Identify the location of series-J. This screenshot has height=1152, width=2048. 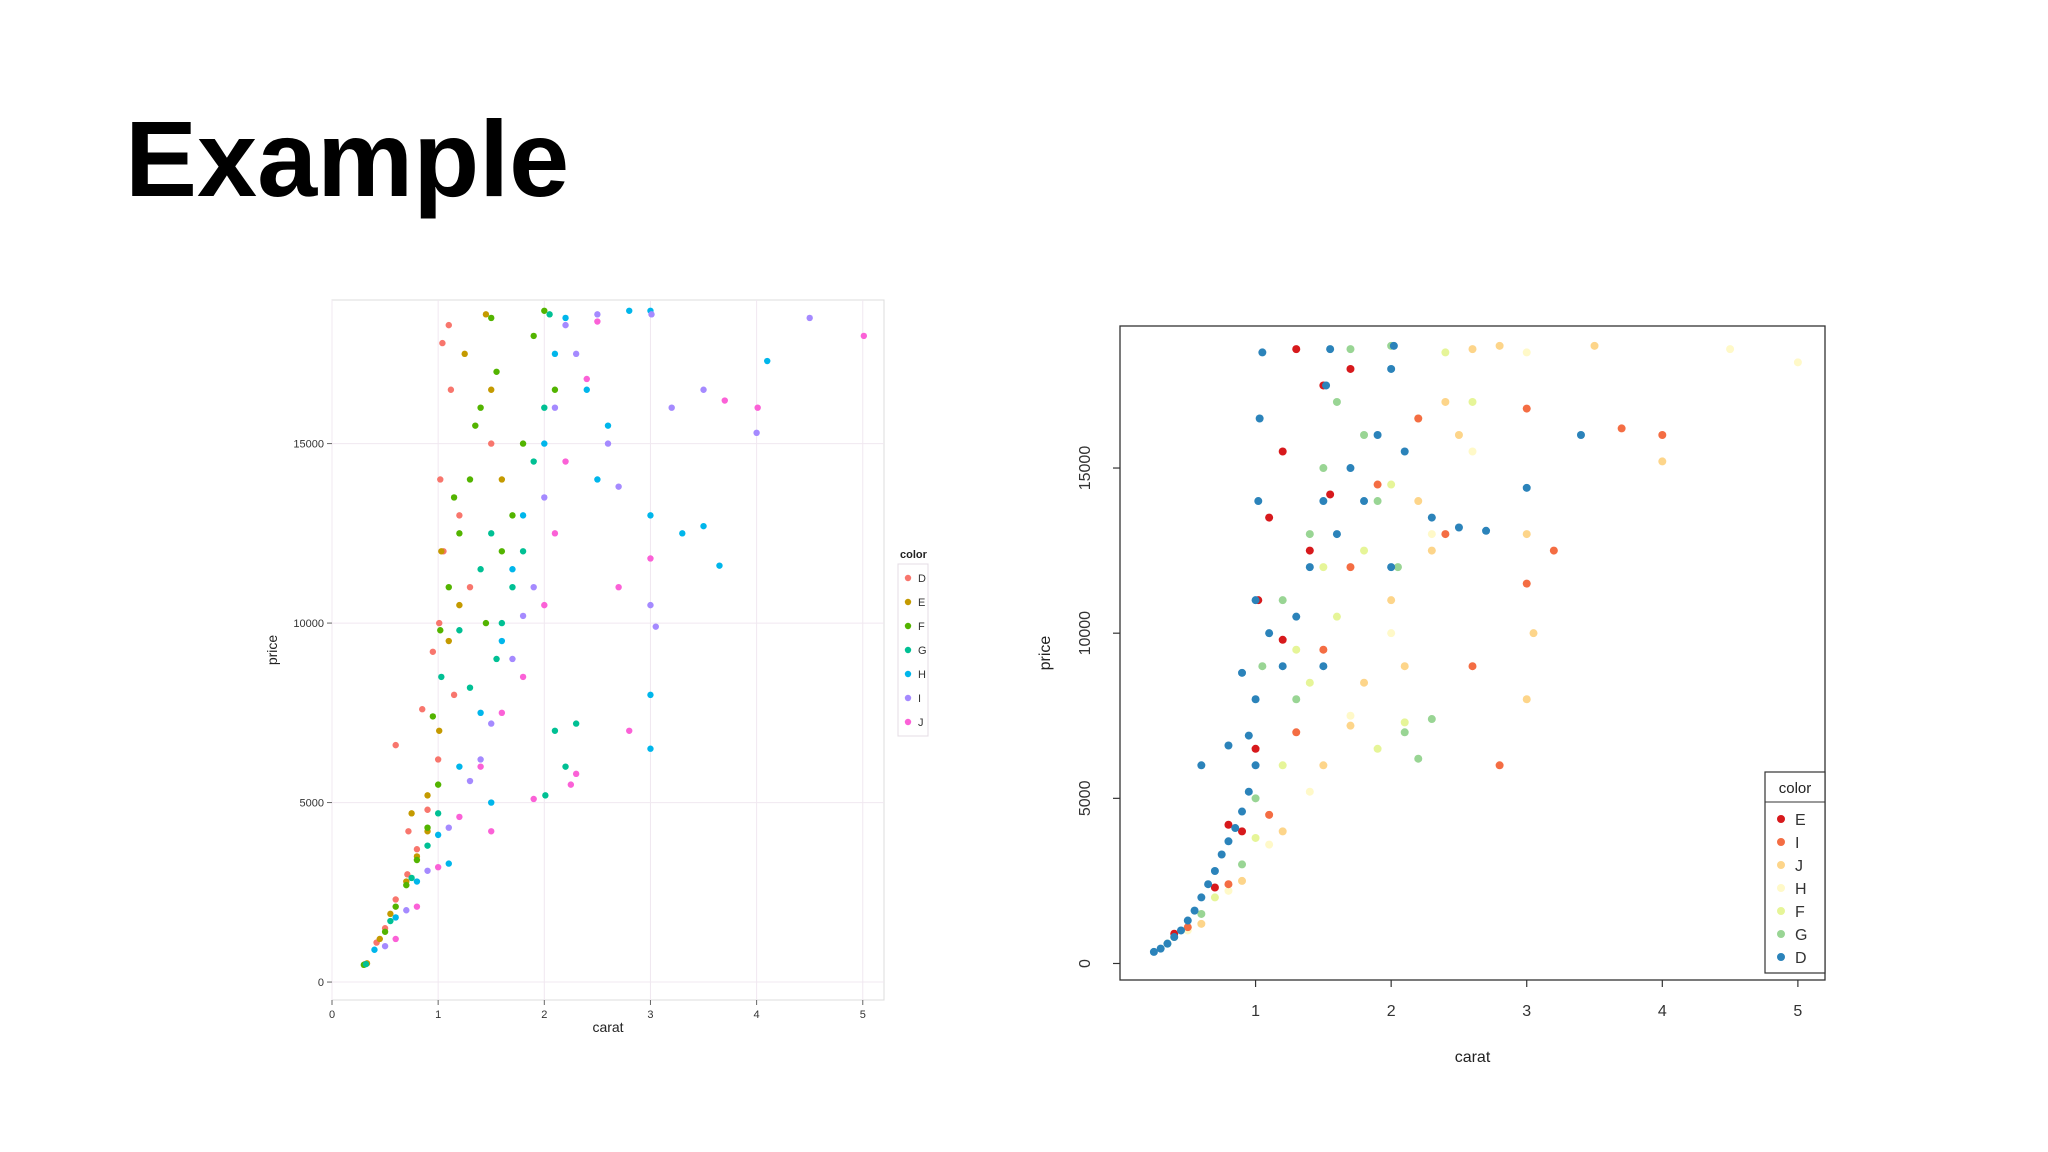
(630, 630).